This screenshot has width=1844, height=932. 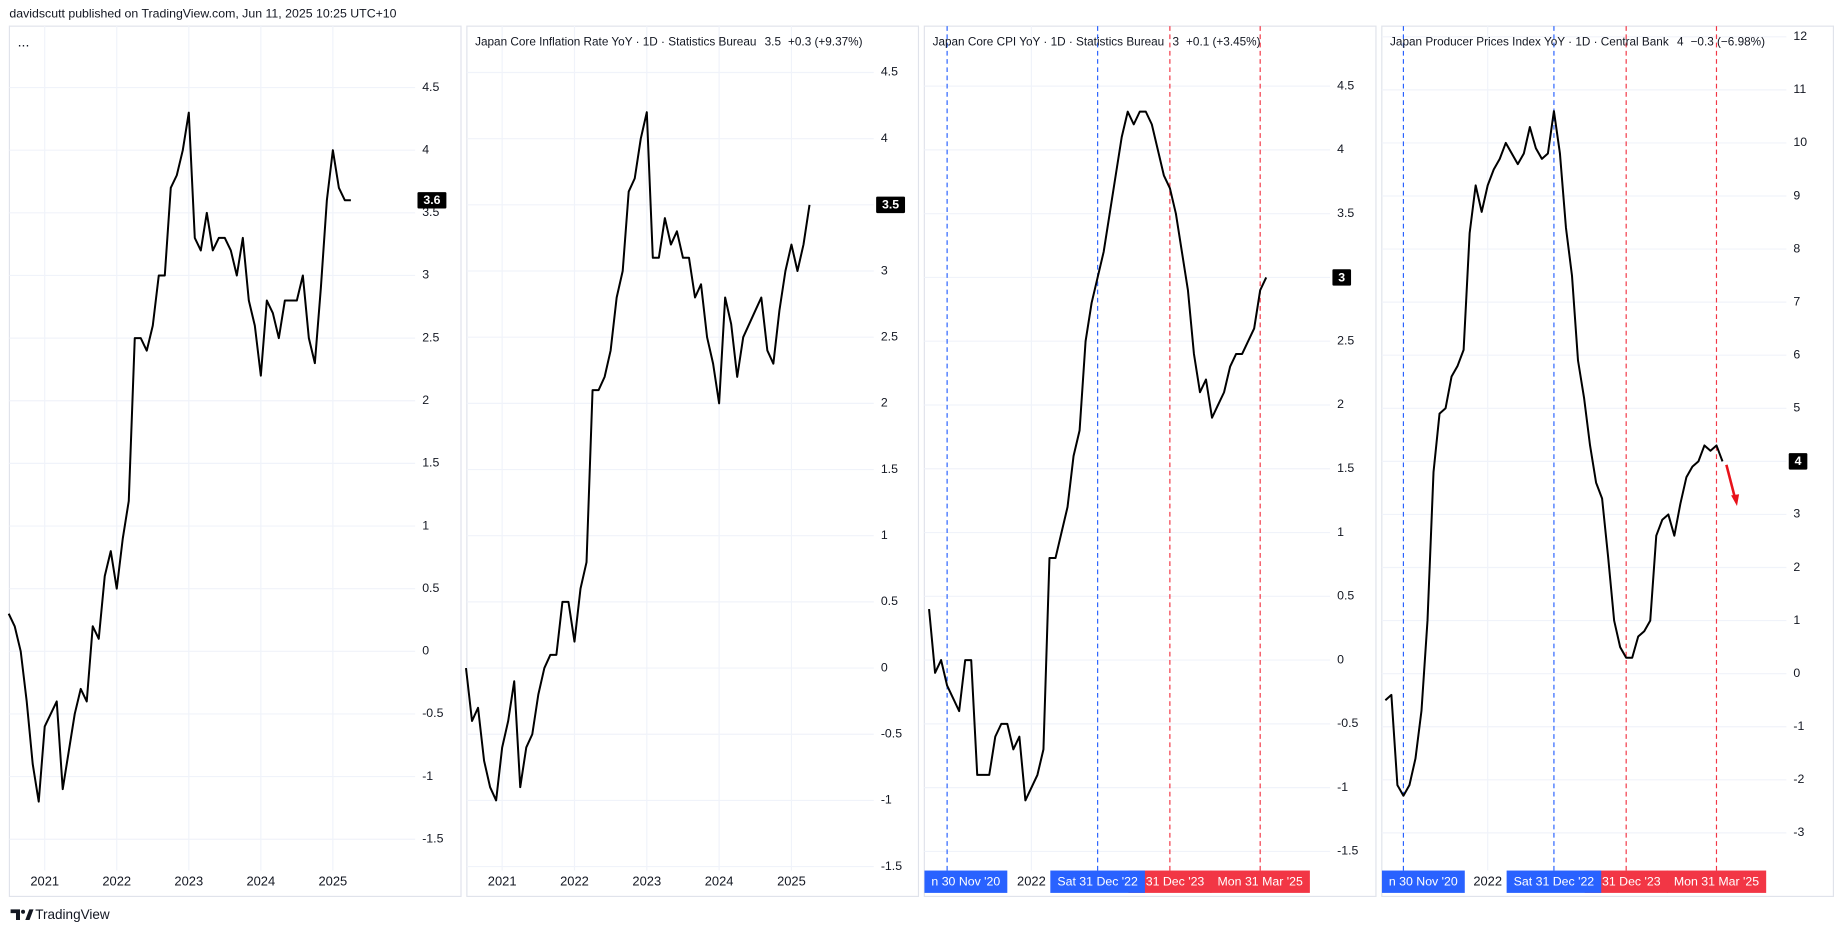 I want to click on logo-slash, so click(x=29, y=914).